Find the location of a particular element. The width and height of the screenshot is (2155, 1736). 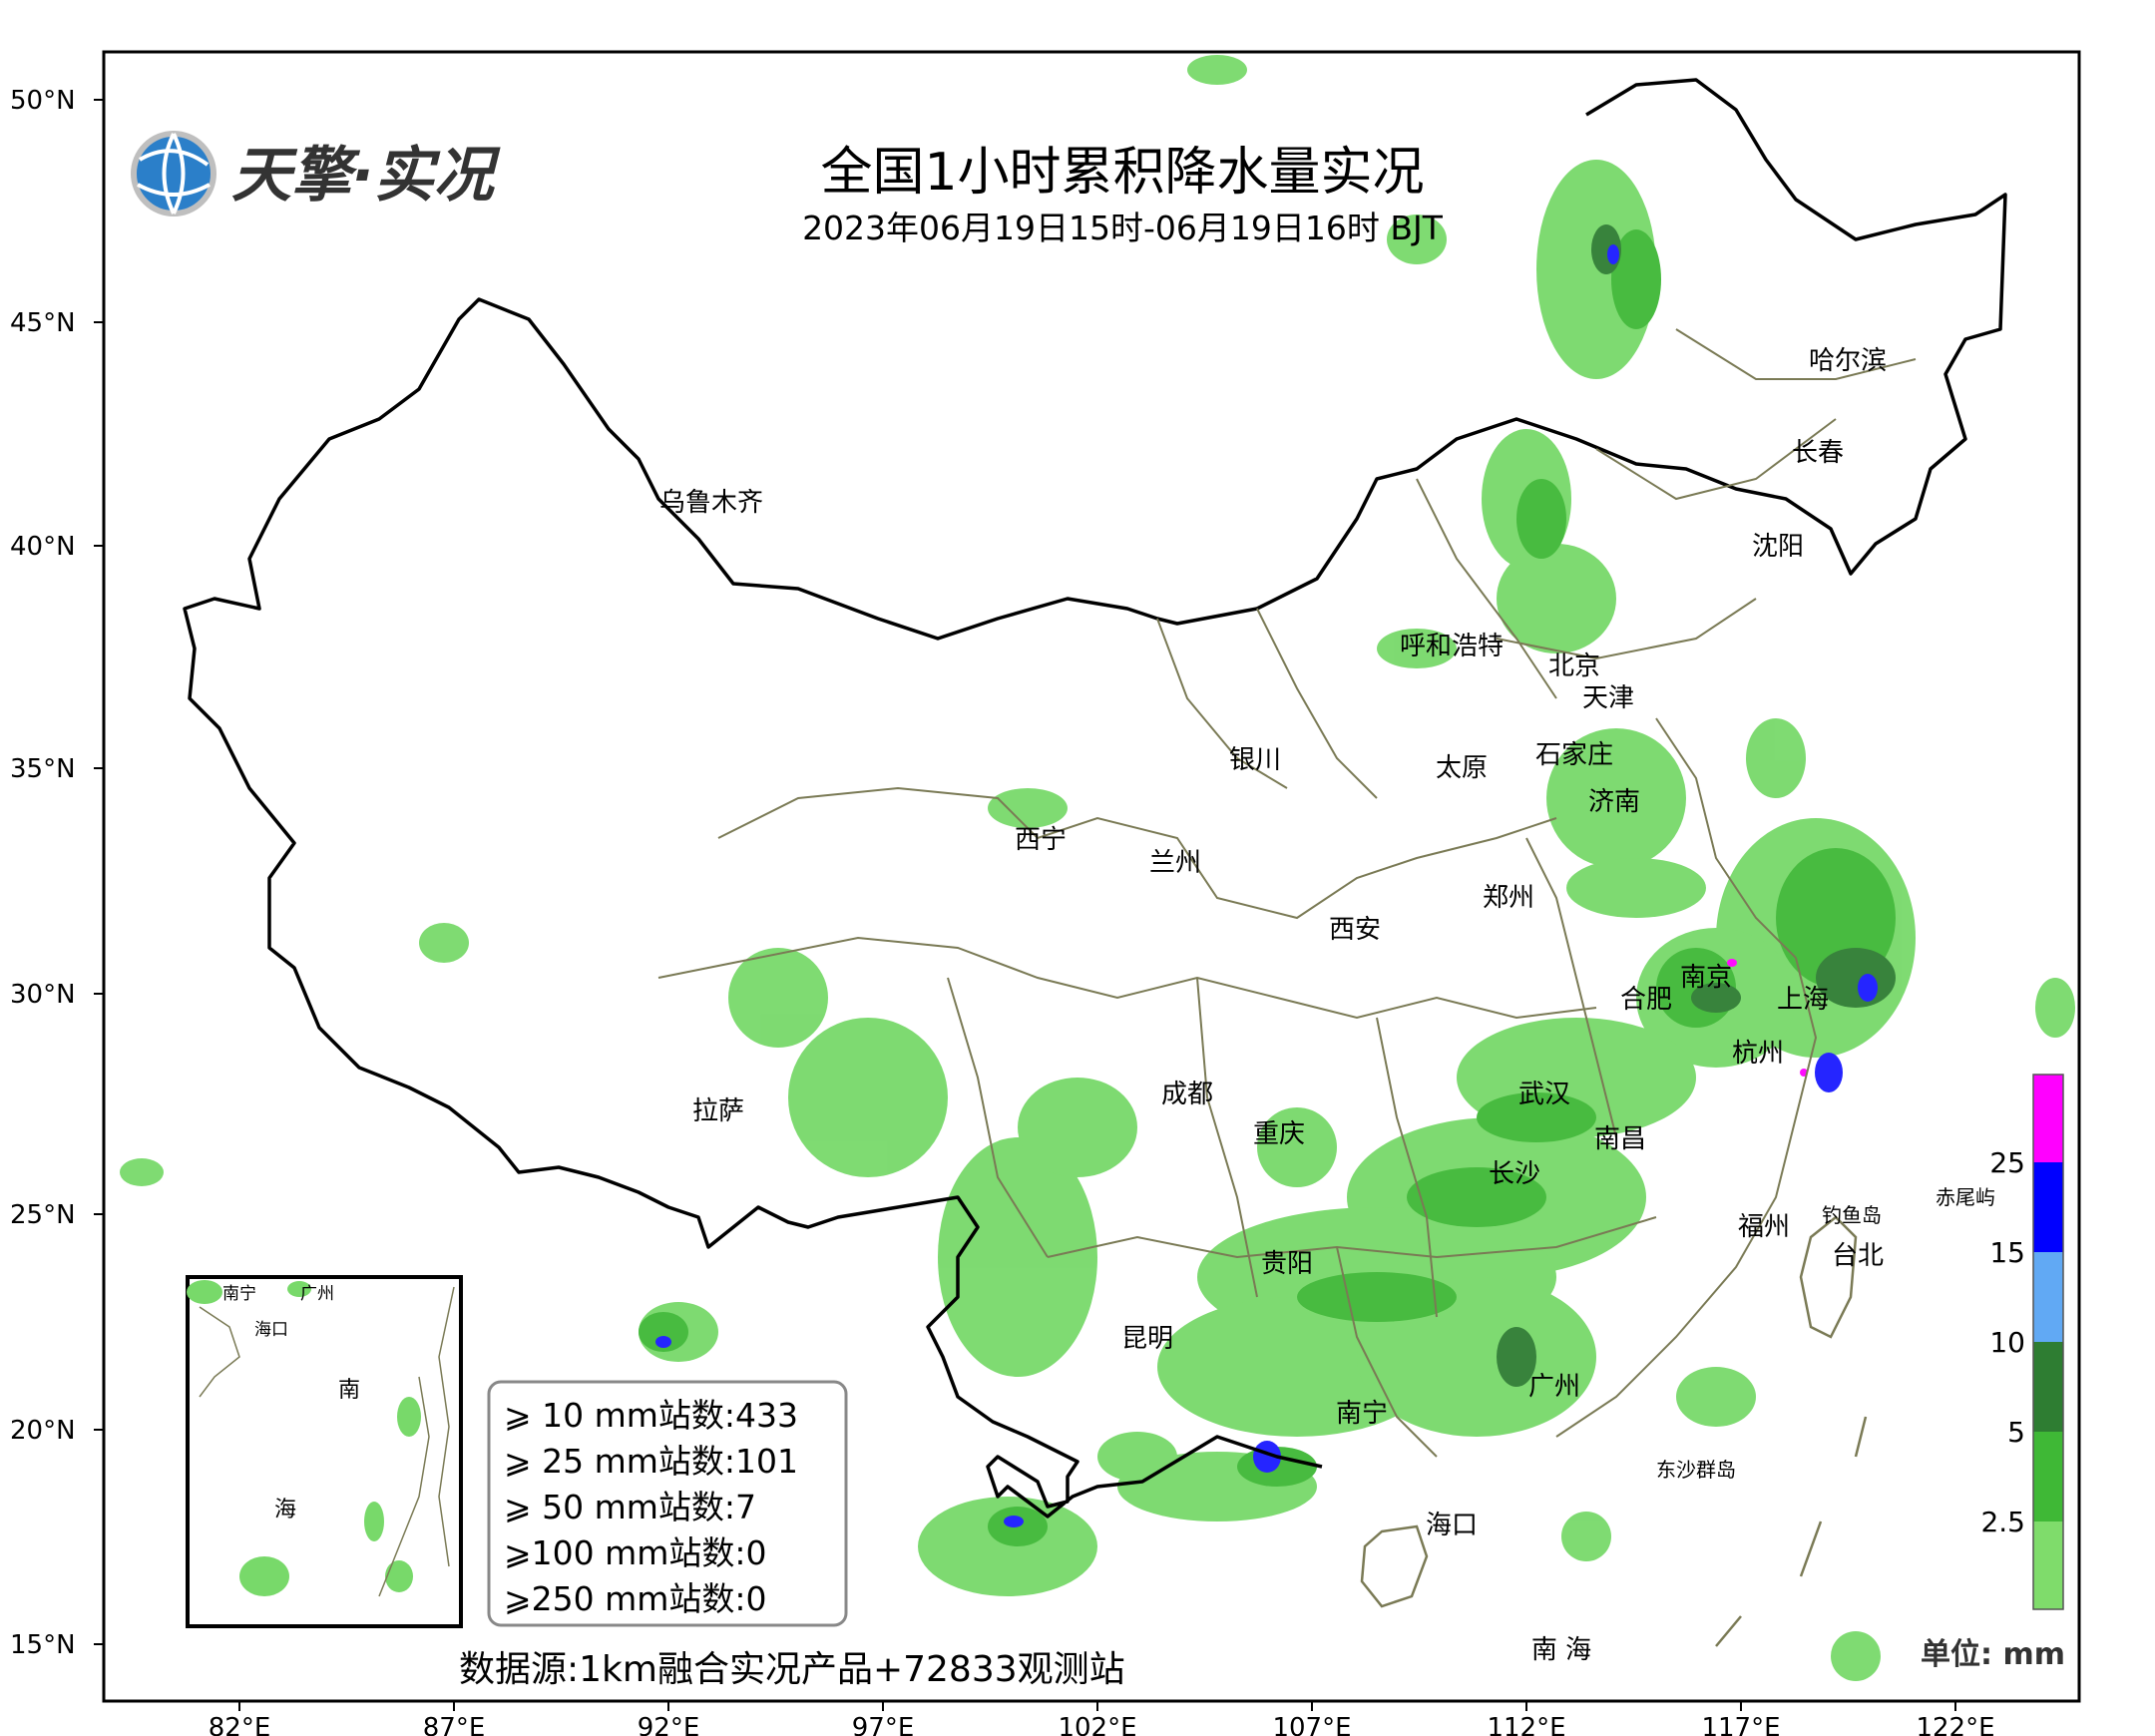

lat-label: 50°N is located at coordinates (43, 101).